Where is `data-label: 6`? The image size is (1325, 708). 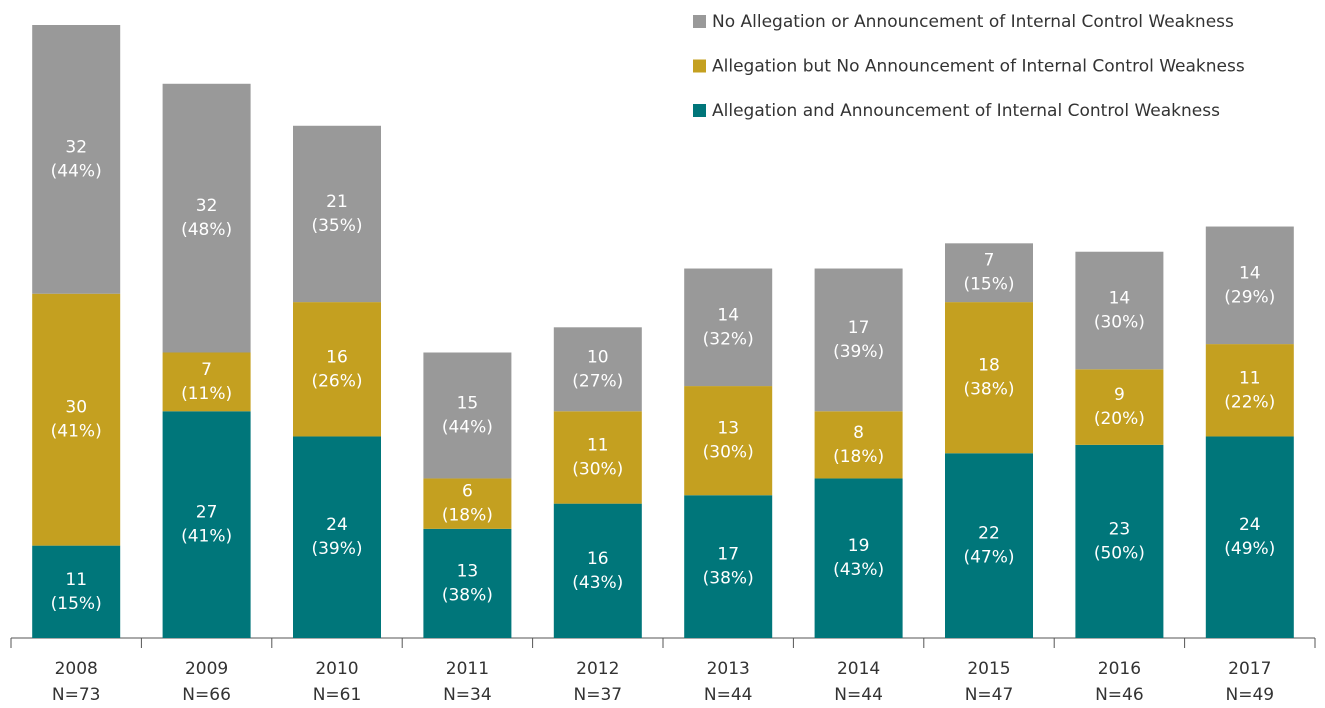 data-label: 6 is located at coordinates (467, 492).